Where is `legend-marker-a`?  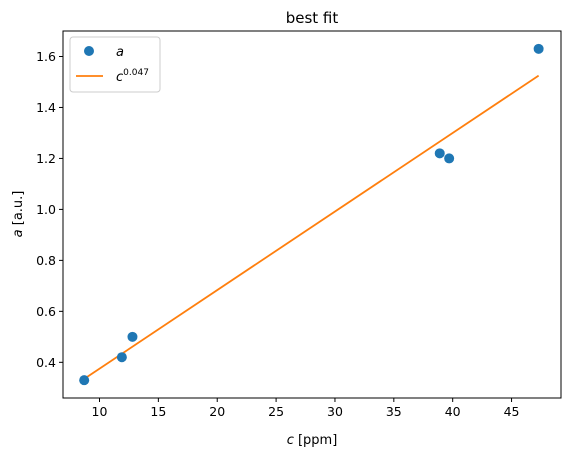
legend-marker-a is located at coordinates (89, 51).